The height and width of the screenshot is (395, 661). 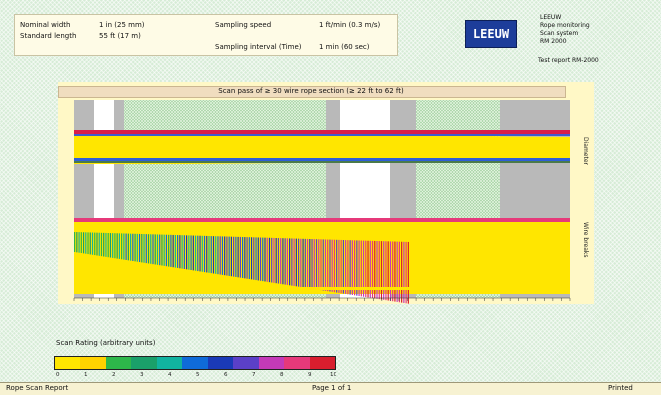 I want to click on colorscale-tick-label: 6, so click(x=226, y=374).